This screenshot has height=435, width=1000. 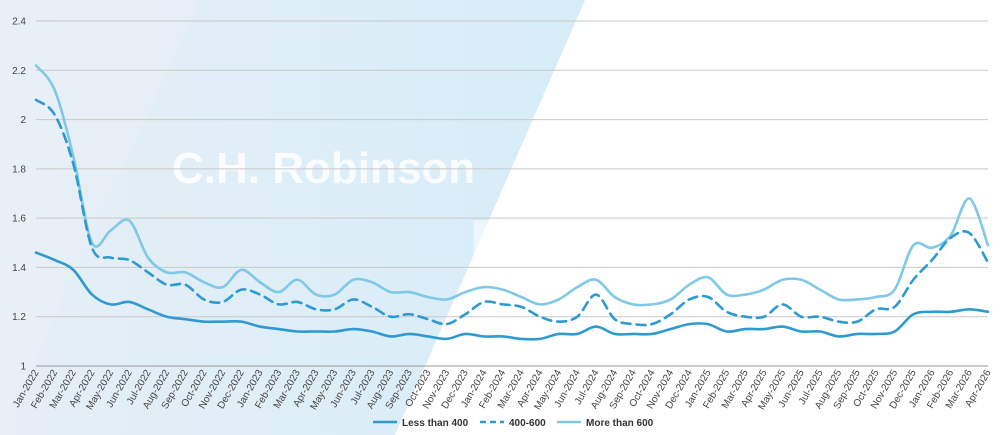 I want to click on legend-label-0: Less than 400, so click(x=435, y=423).